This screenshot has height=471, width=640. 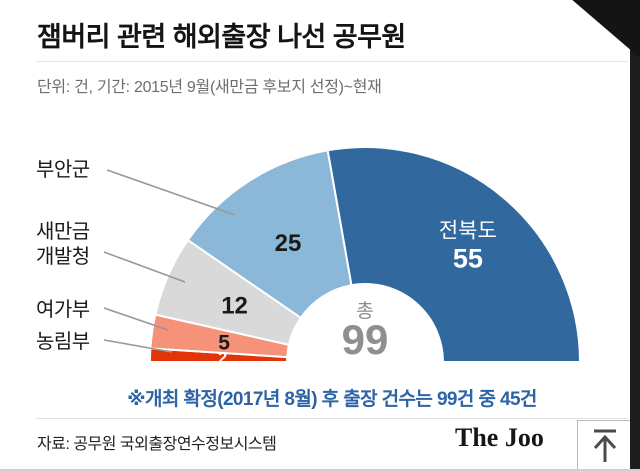 I want to click on brand-logo: The Joo, so click(x=499, y=437).